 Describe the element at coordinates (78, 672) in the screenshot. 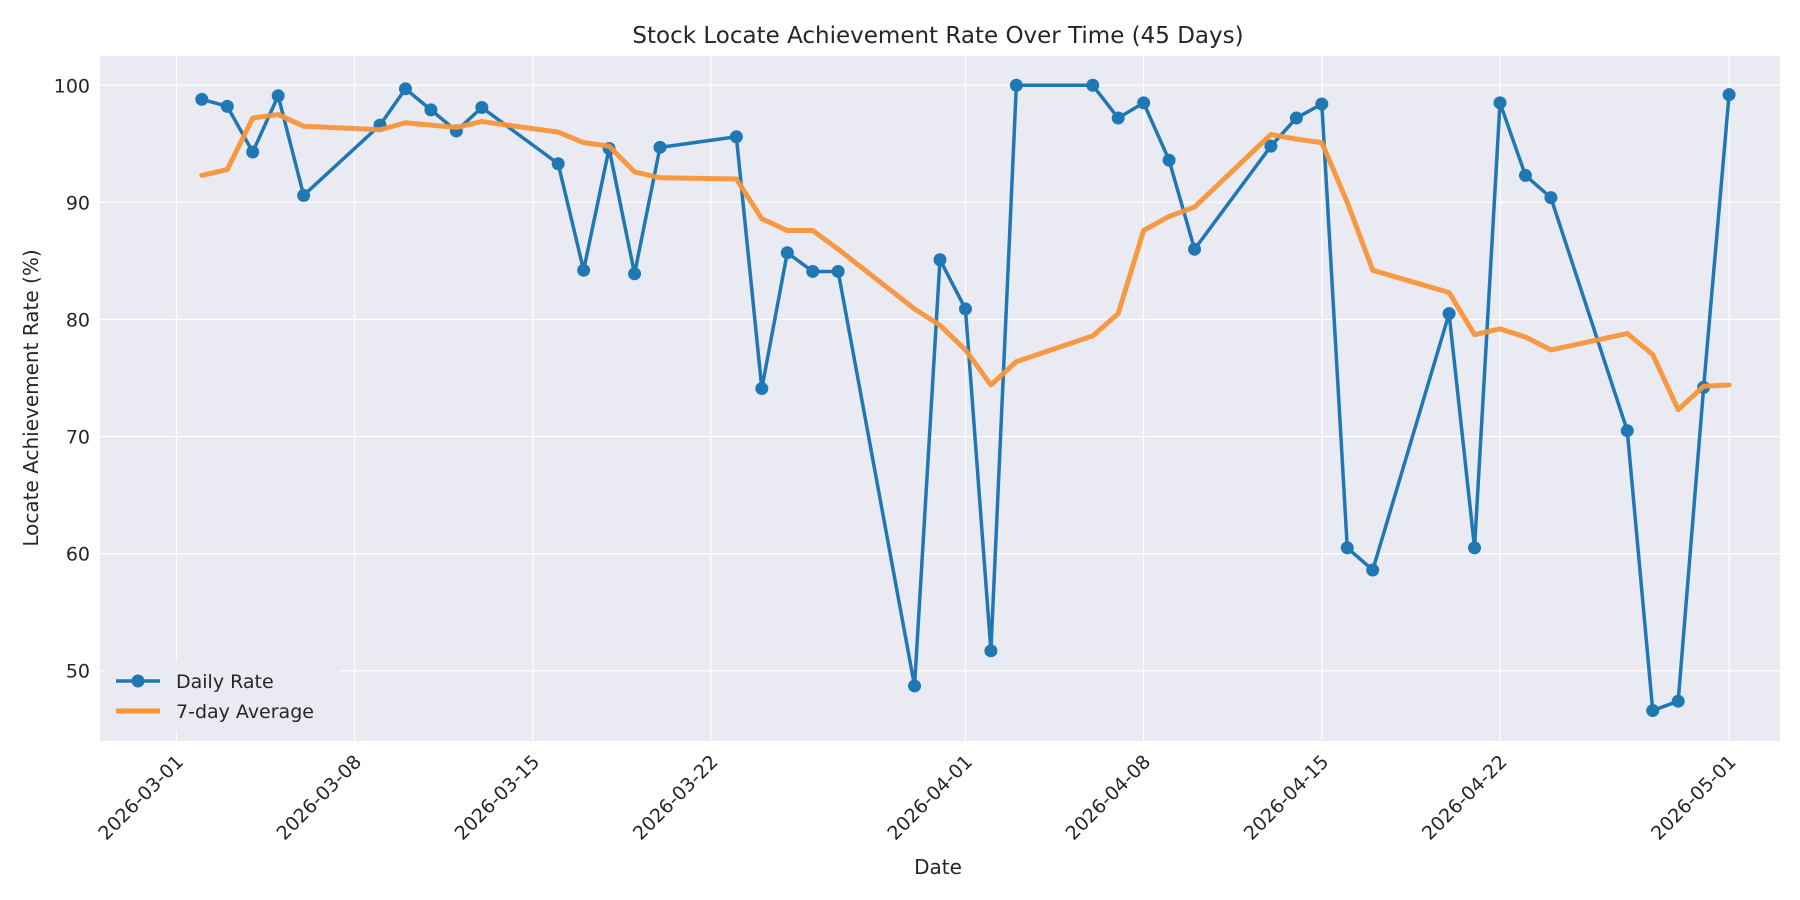

I see `y-tick-label: 50` at that location.